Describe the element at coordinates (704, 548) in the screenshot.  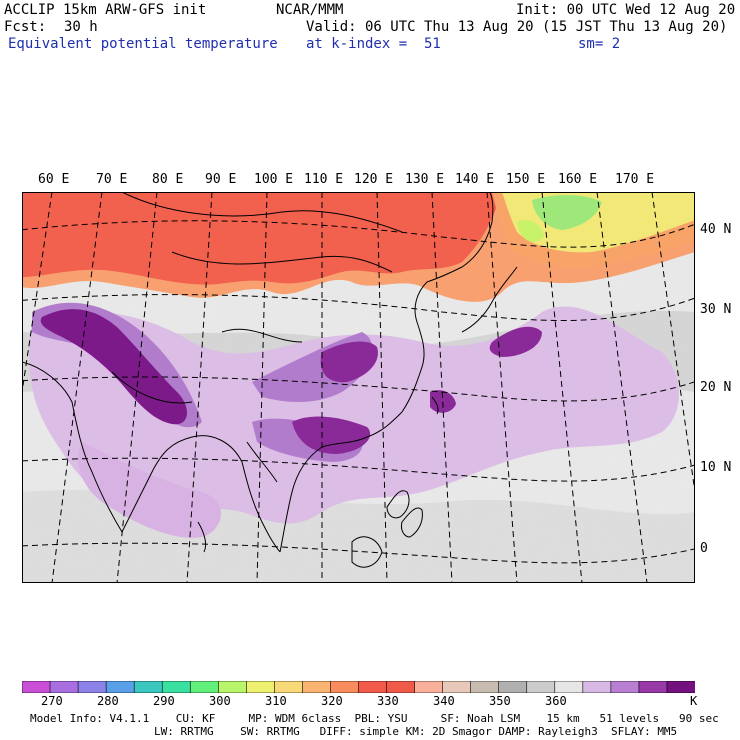
I see `lat-label: 0` at that location.